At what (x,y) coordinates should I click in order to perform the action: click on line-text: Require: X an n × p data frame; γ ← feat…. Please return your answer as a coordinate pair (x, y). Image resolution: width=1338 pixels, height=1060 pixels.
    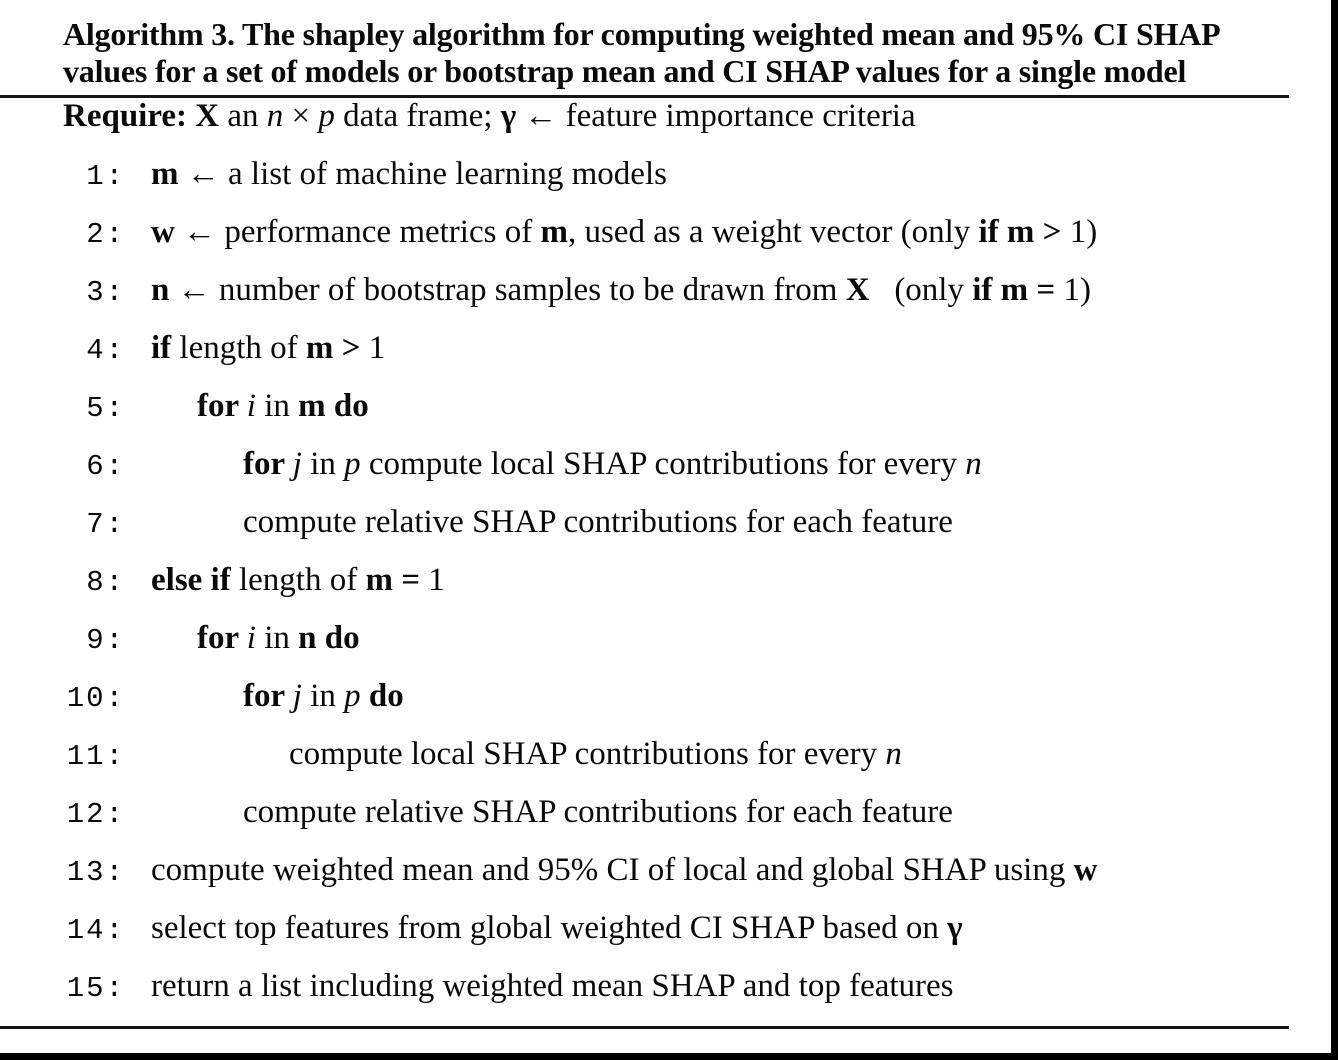
    Looking at the image, I should click on (489, 116).